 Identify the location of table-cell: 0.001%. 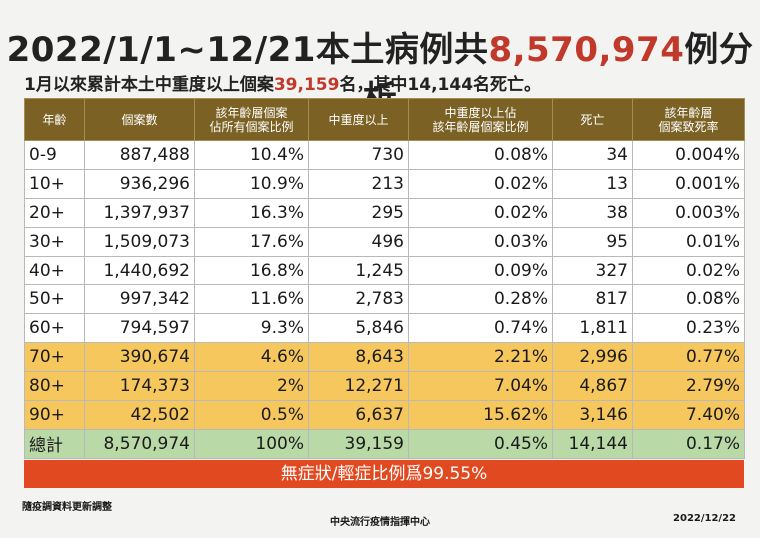
(688, 183).